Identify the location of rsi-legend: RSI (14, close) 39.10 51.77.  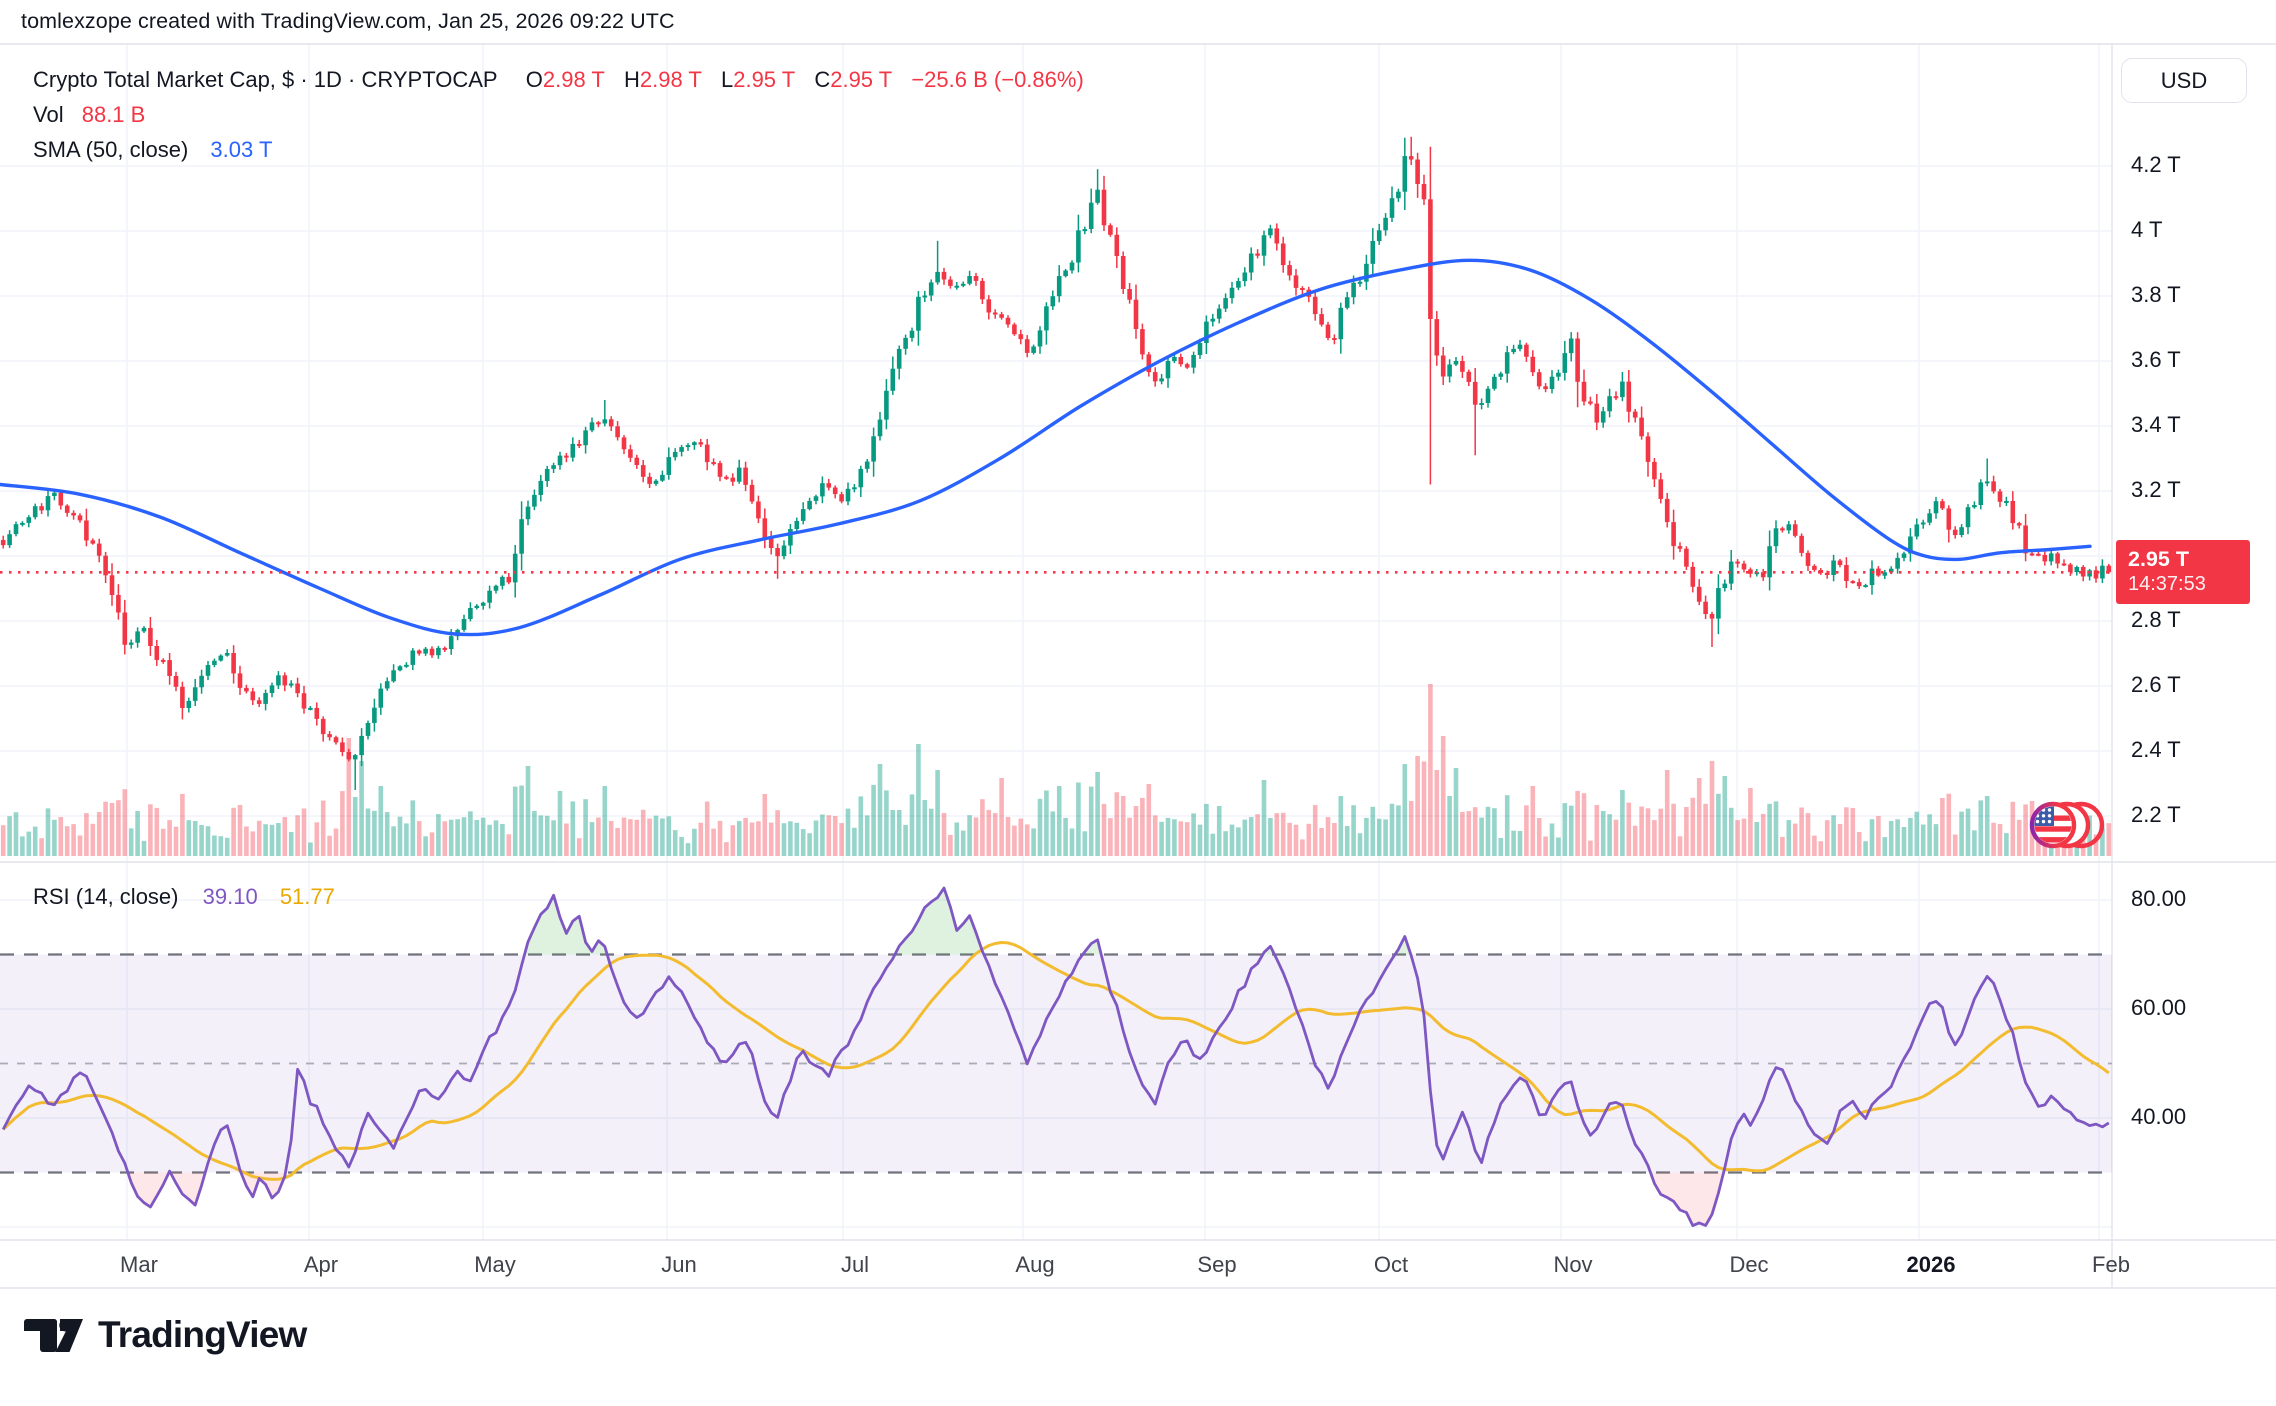
(184, 897).